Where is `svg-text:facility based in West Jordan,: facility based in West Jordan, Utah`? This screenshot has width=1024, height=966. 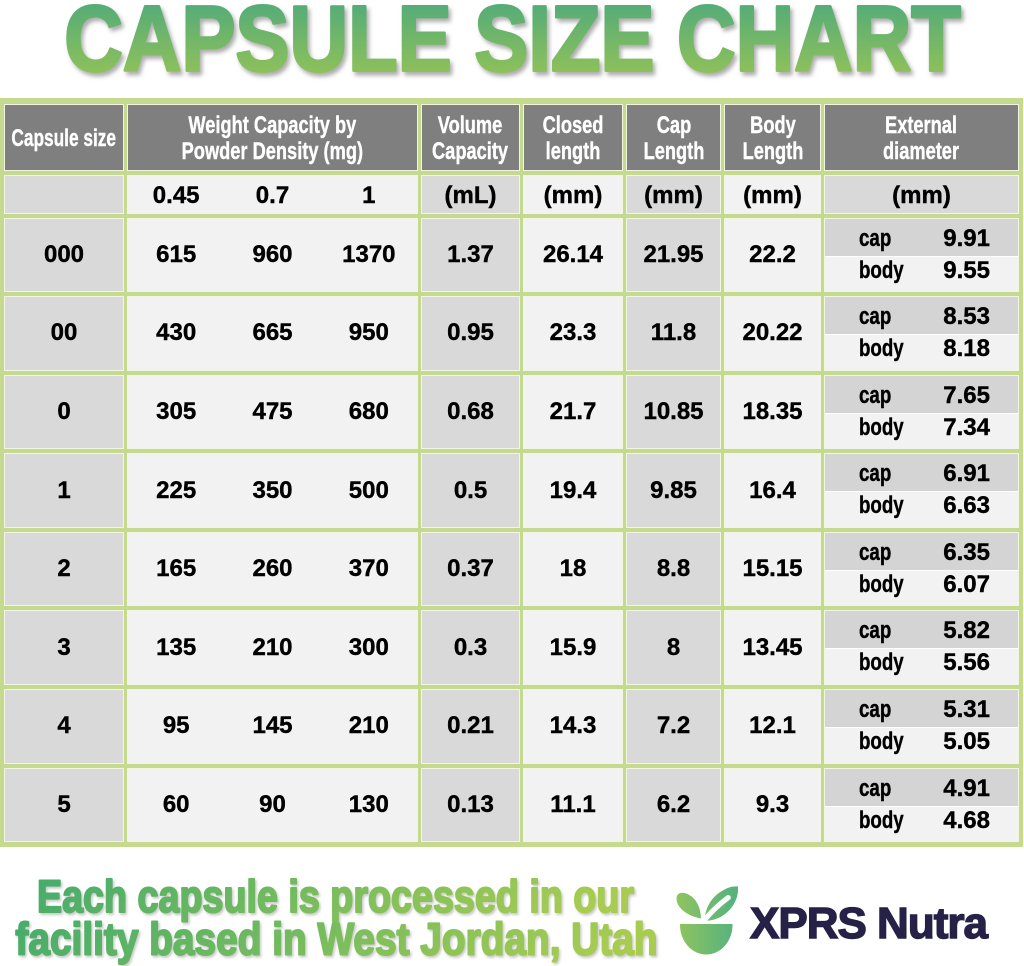
svg-text:facility based in West Jordan,: facility based in West Jordan, Utah is located at coordinates (336, 939).